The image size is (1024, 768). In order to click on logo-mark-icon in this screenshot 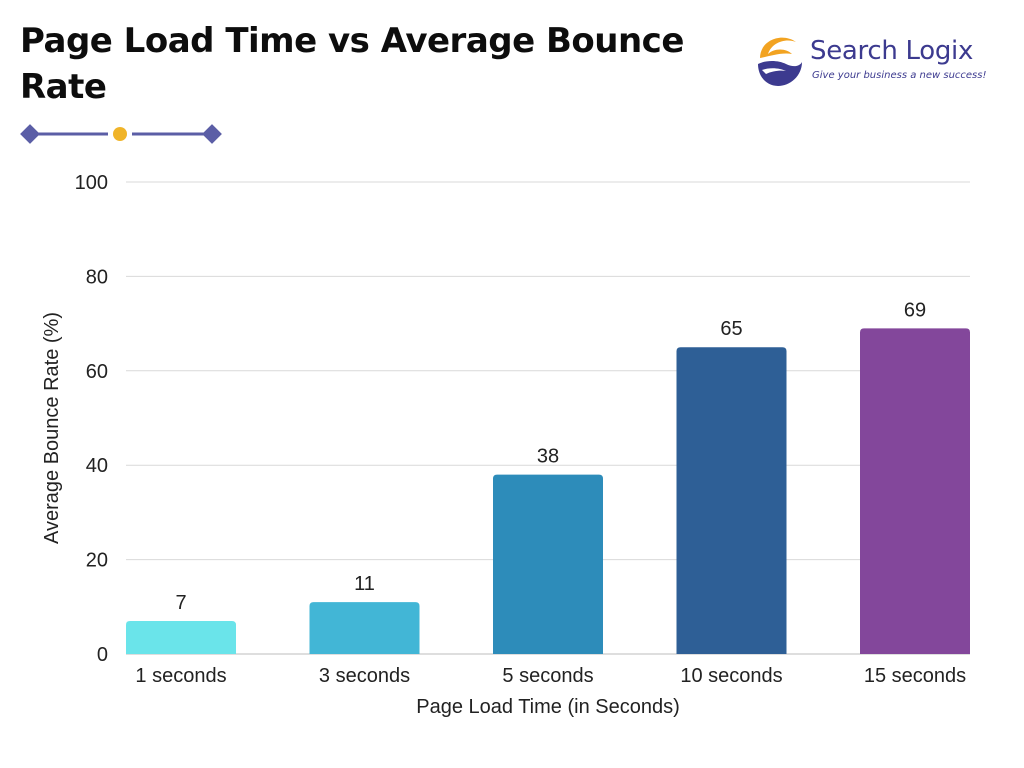, I will do `click(780, 61)`.